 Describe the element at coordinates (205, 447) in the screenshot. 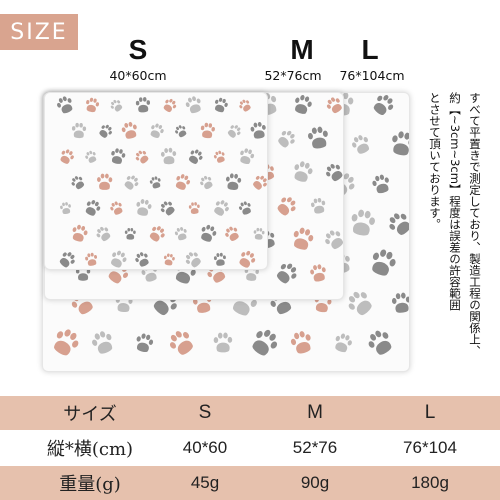

I see `cell-dims-s: 40*60` at that location.